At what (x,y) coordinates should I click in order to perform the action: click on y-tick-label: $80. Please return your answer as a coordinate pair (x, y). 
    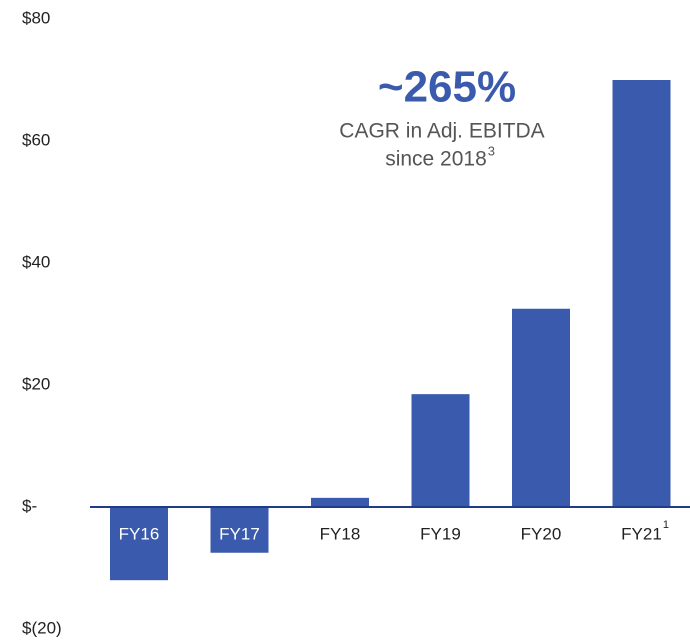
    Looking at the image, I should click on (36, 17).